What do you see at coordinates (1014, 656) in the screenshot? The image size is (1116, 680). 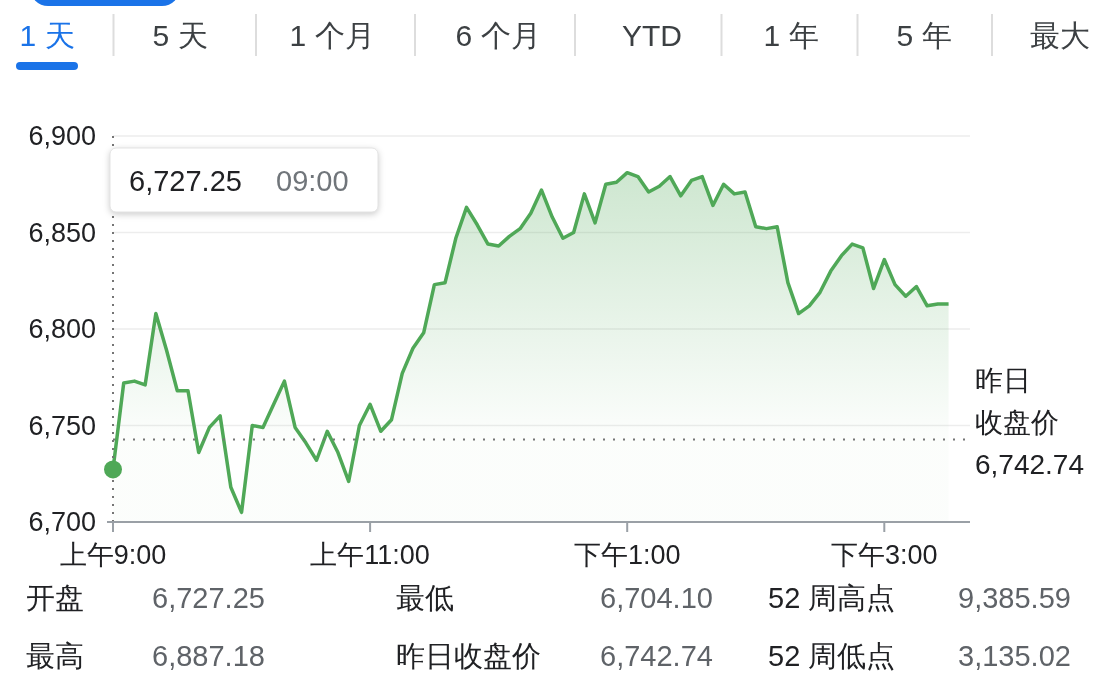 I see `text: 3,135.02` at bounding box center [1014, 656].